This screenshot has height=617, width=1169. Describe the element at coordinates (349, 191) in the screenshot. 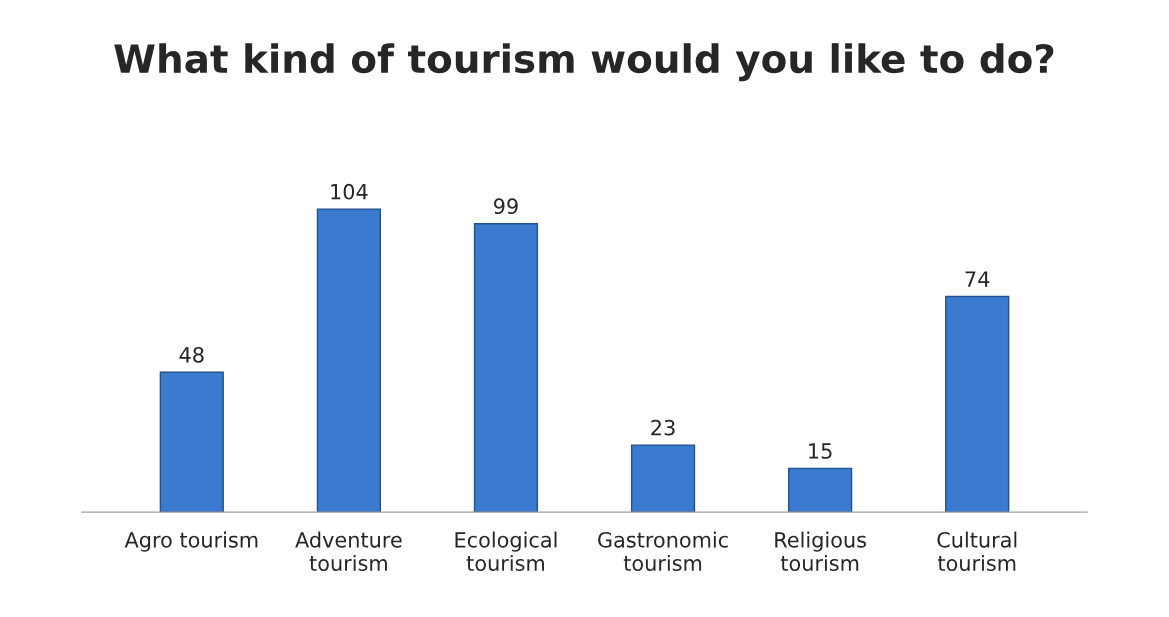

I see `data-label: 104` at that location.